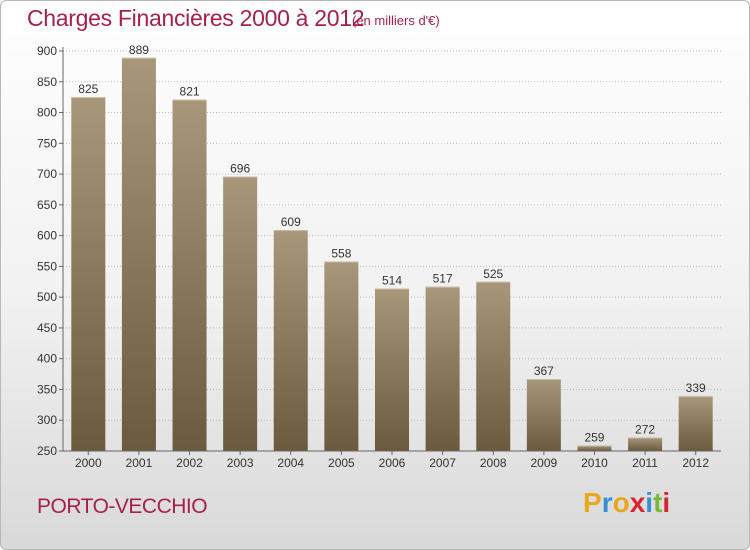  Describe the element at coordinates (607, 502) in the screenshot. I see `brand-letter: r` at that location.